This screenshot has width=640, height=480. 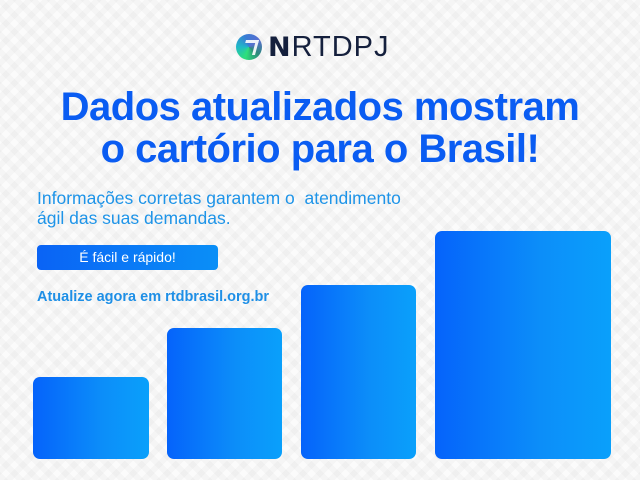 I want to click on logo-text: NRTDPJ, so click(x=329, y=46).